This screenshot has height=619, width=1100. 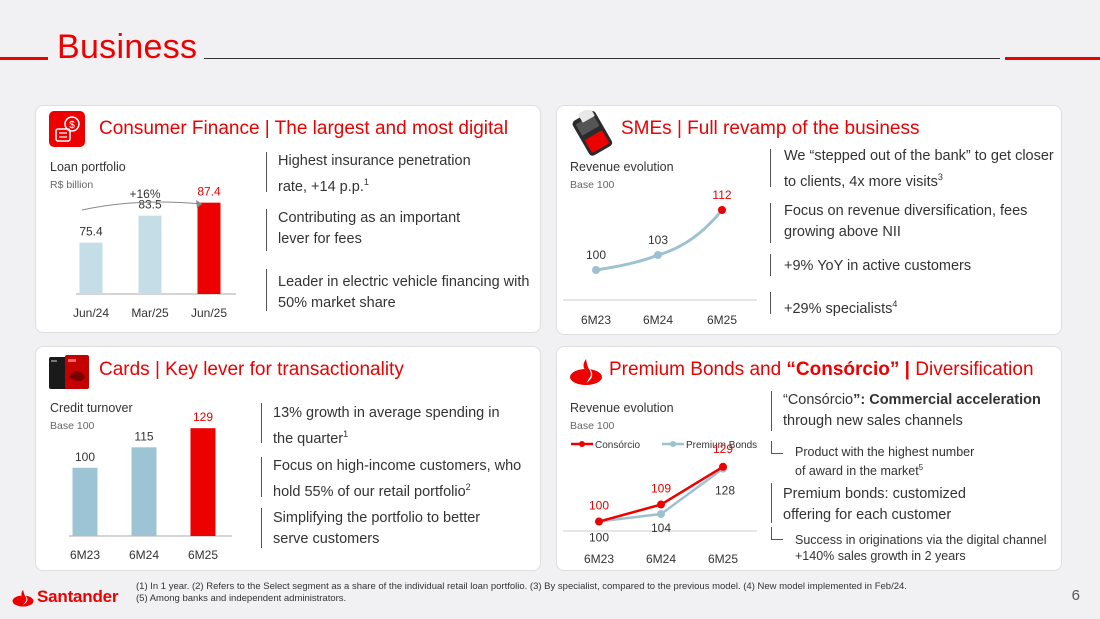 What do you see at coordinates (70, 375) in the screenshot?
I see `credit-cards-icon` at bounding box center [70, 375].